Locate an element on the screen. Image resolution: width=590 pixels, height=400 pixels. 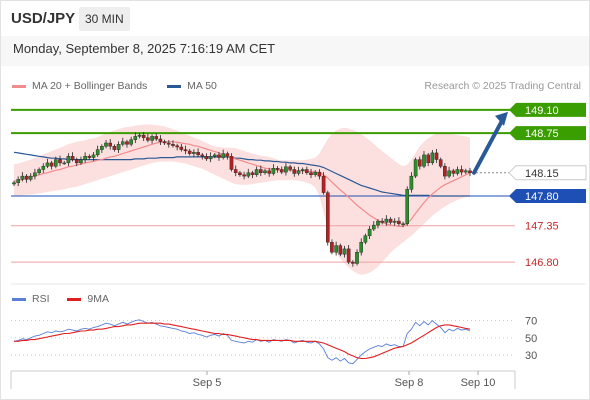
rsi-tick-label: 50 is located at coordinates (531, 339).